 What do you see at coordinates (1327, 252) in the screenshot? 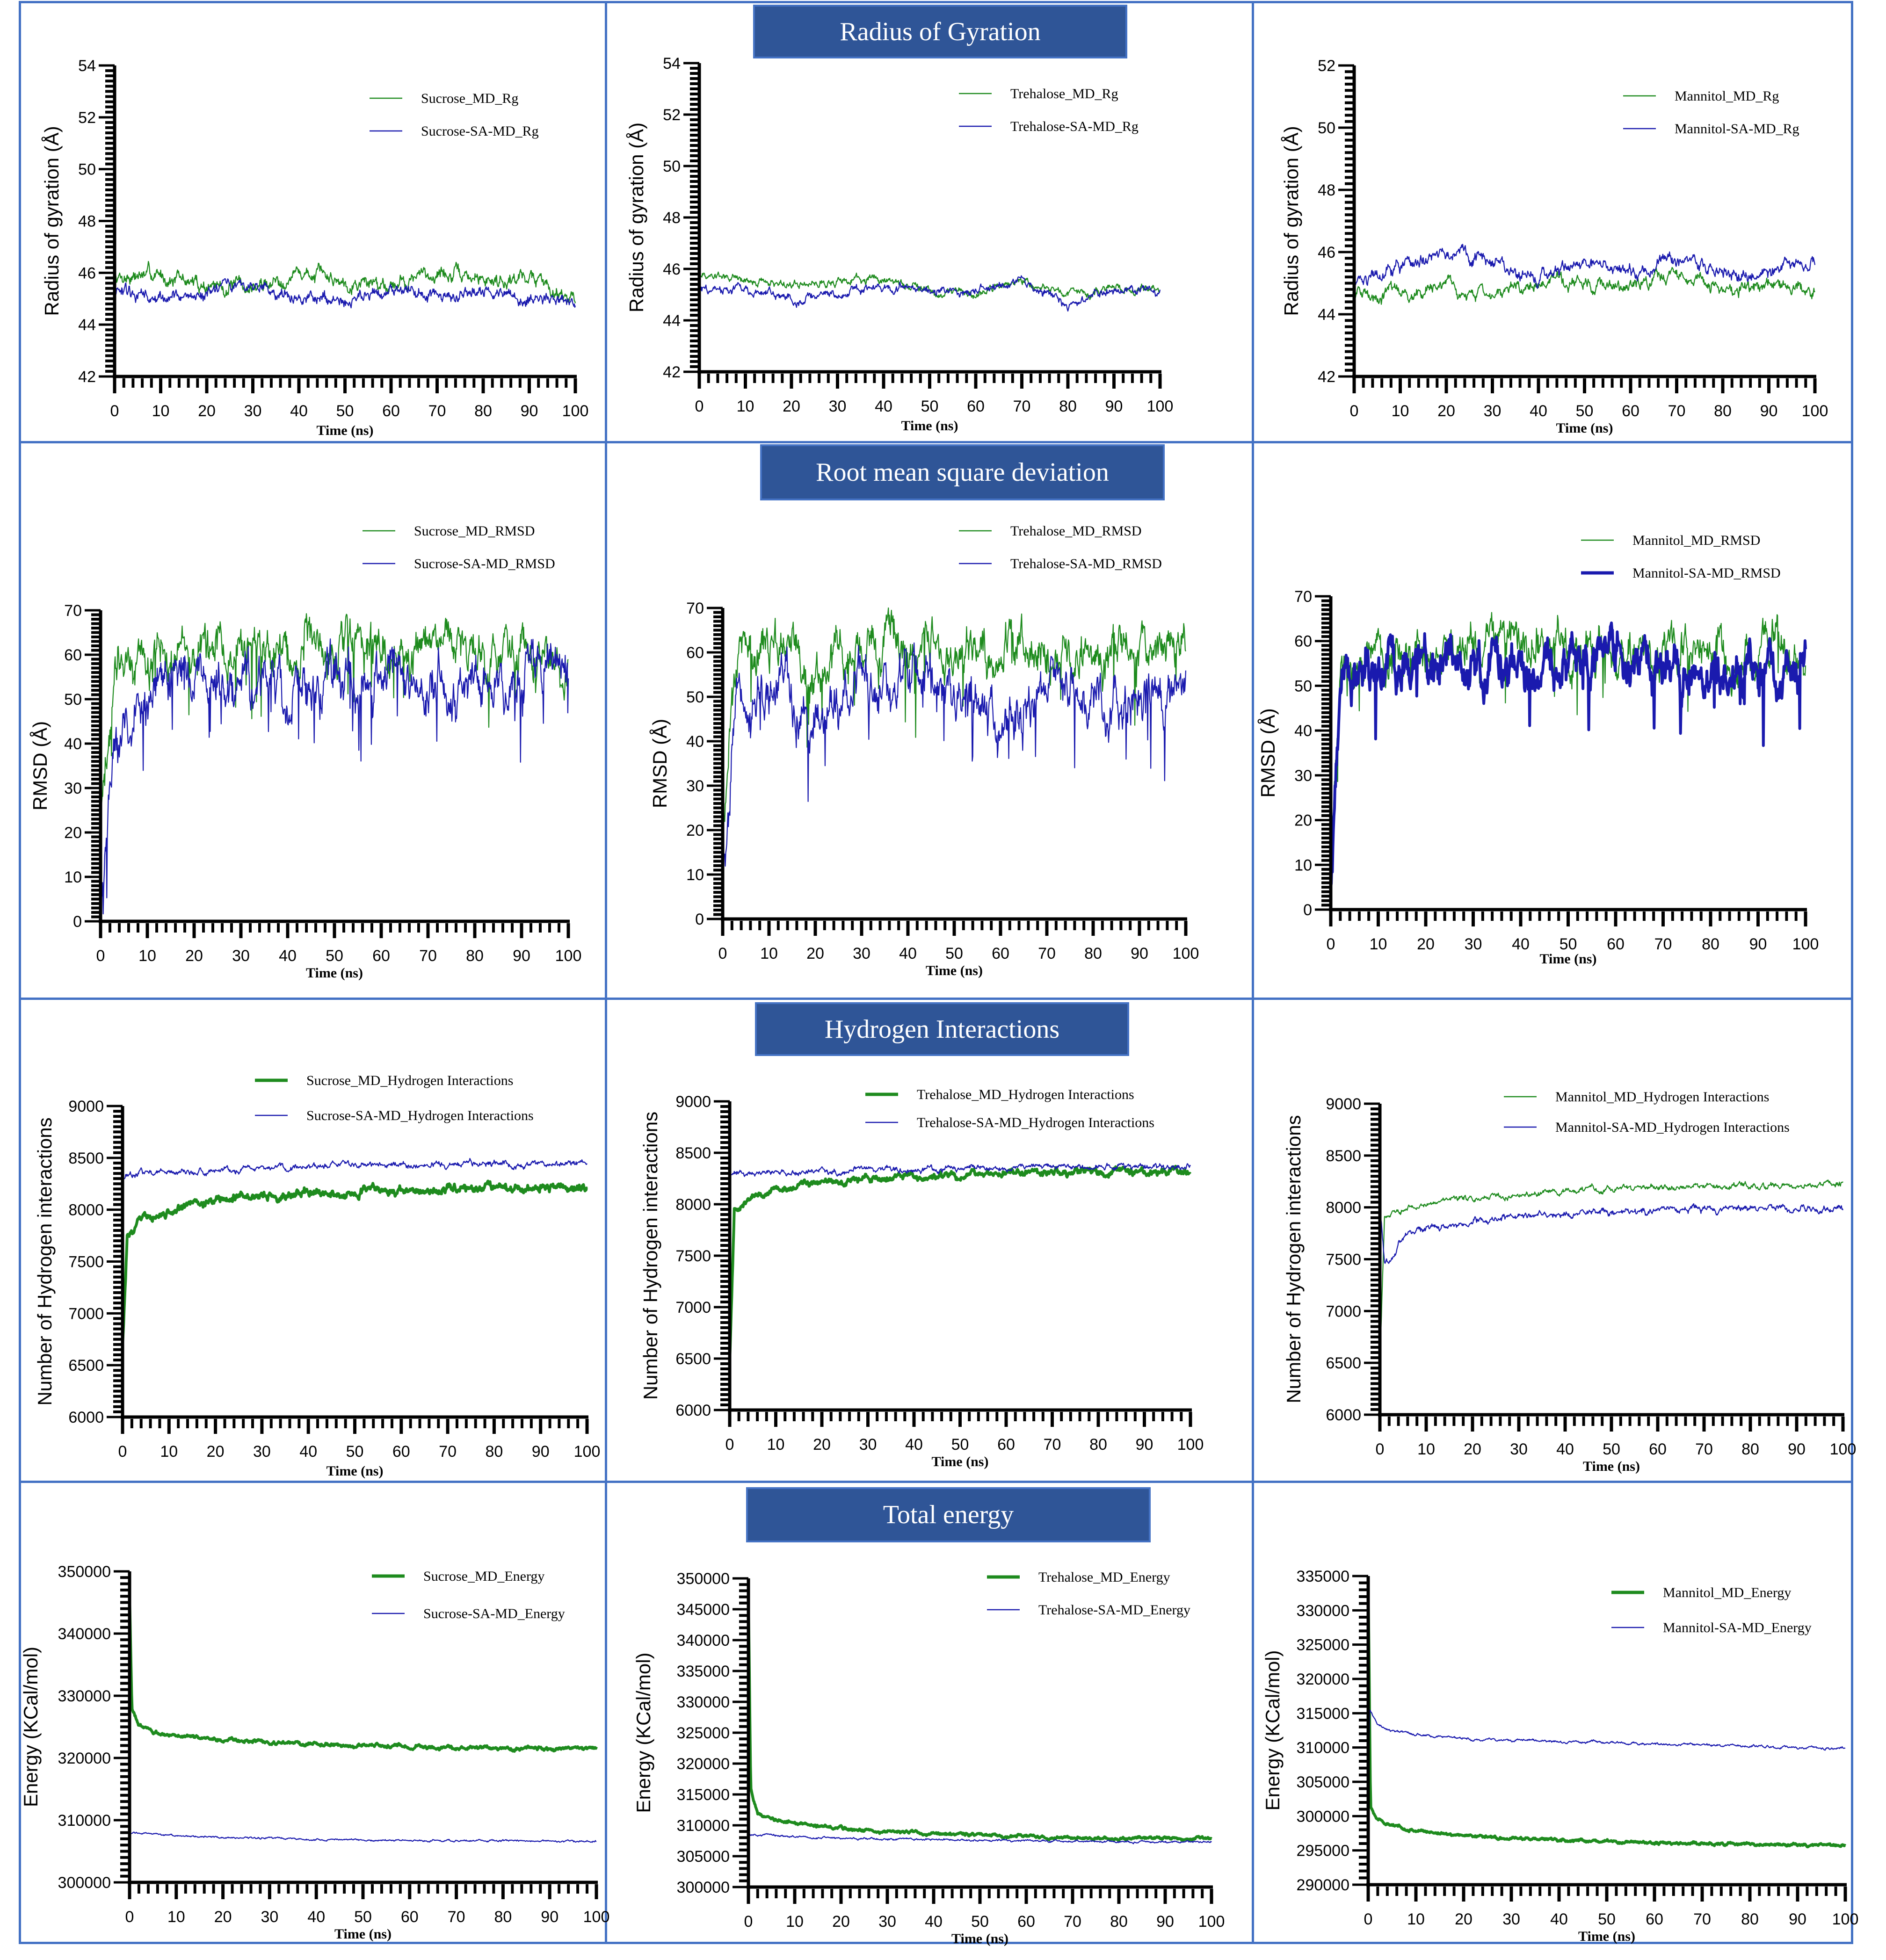
I see `y-tick-label: 46` at bounding box center [1327, 252].